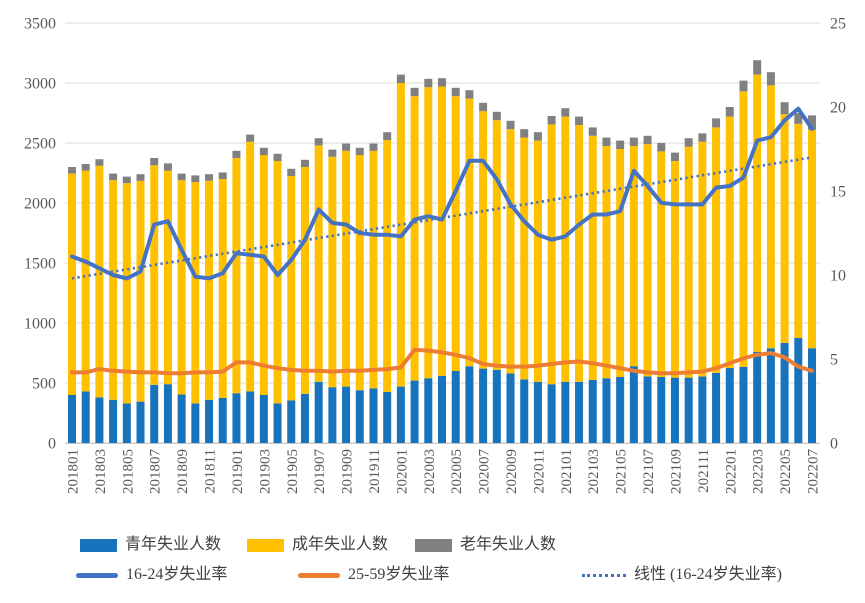  What do you see at coordinates (40, 204) in the screenshot?
I see `y-axis-tick-label: 2000` at bounding box center [40, 204].